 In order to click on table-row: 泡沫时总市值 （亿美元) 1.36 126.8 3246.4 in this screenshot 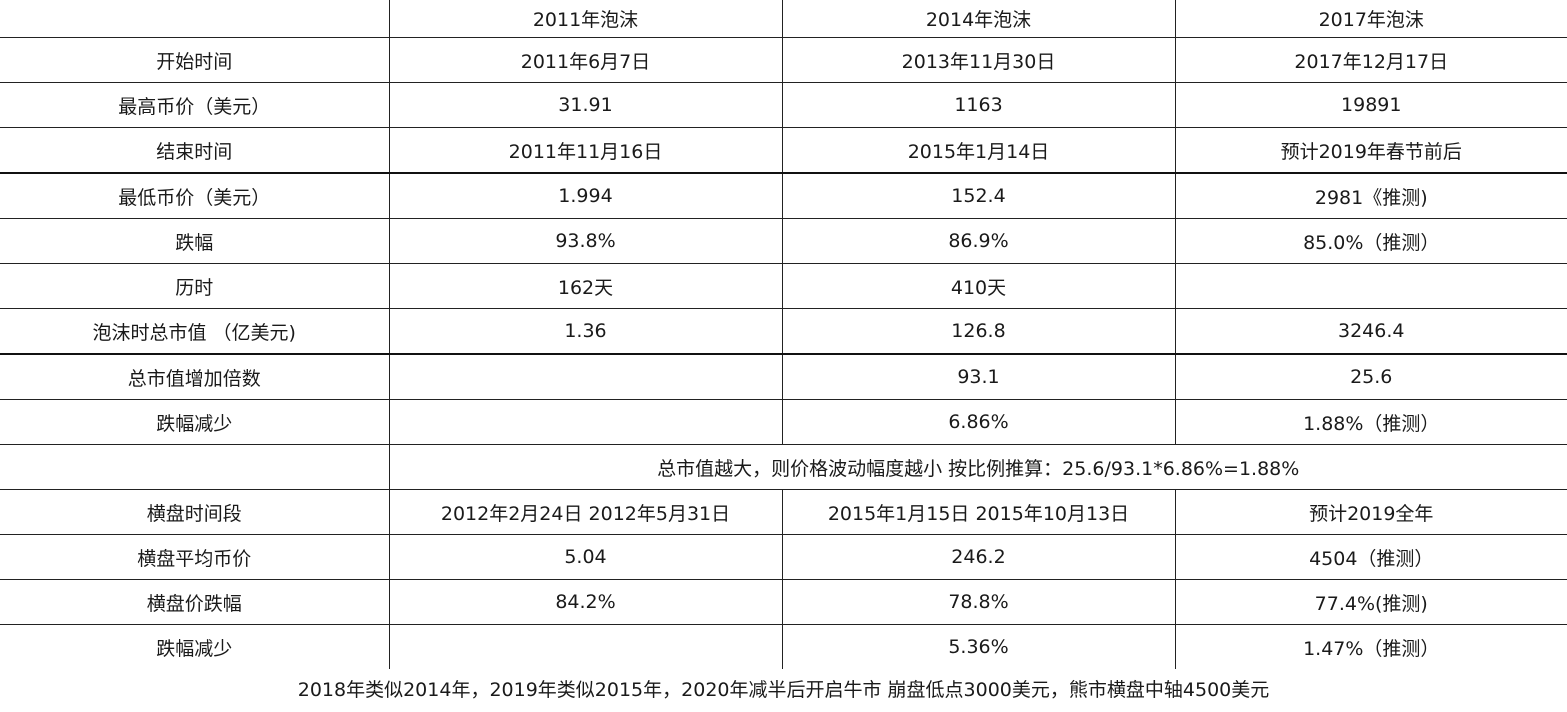, I will do `click(783, 331)`.